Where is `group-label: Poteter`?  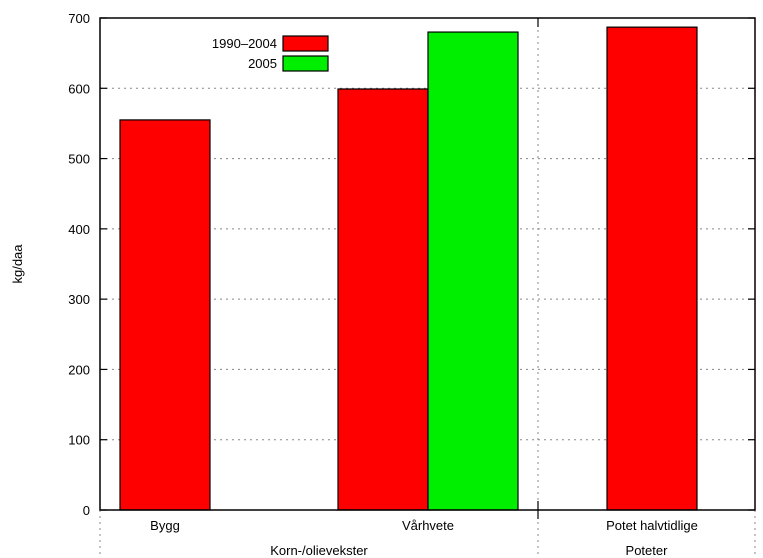
group-label: Poteter is located at coordinates (647, 550).